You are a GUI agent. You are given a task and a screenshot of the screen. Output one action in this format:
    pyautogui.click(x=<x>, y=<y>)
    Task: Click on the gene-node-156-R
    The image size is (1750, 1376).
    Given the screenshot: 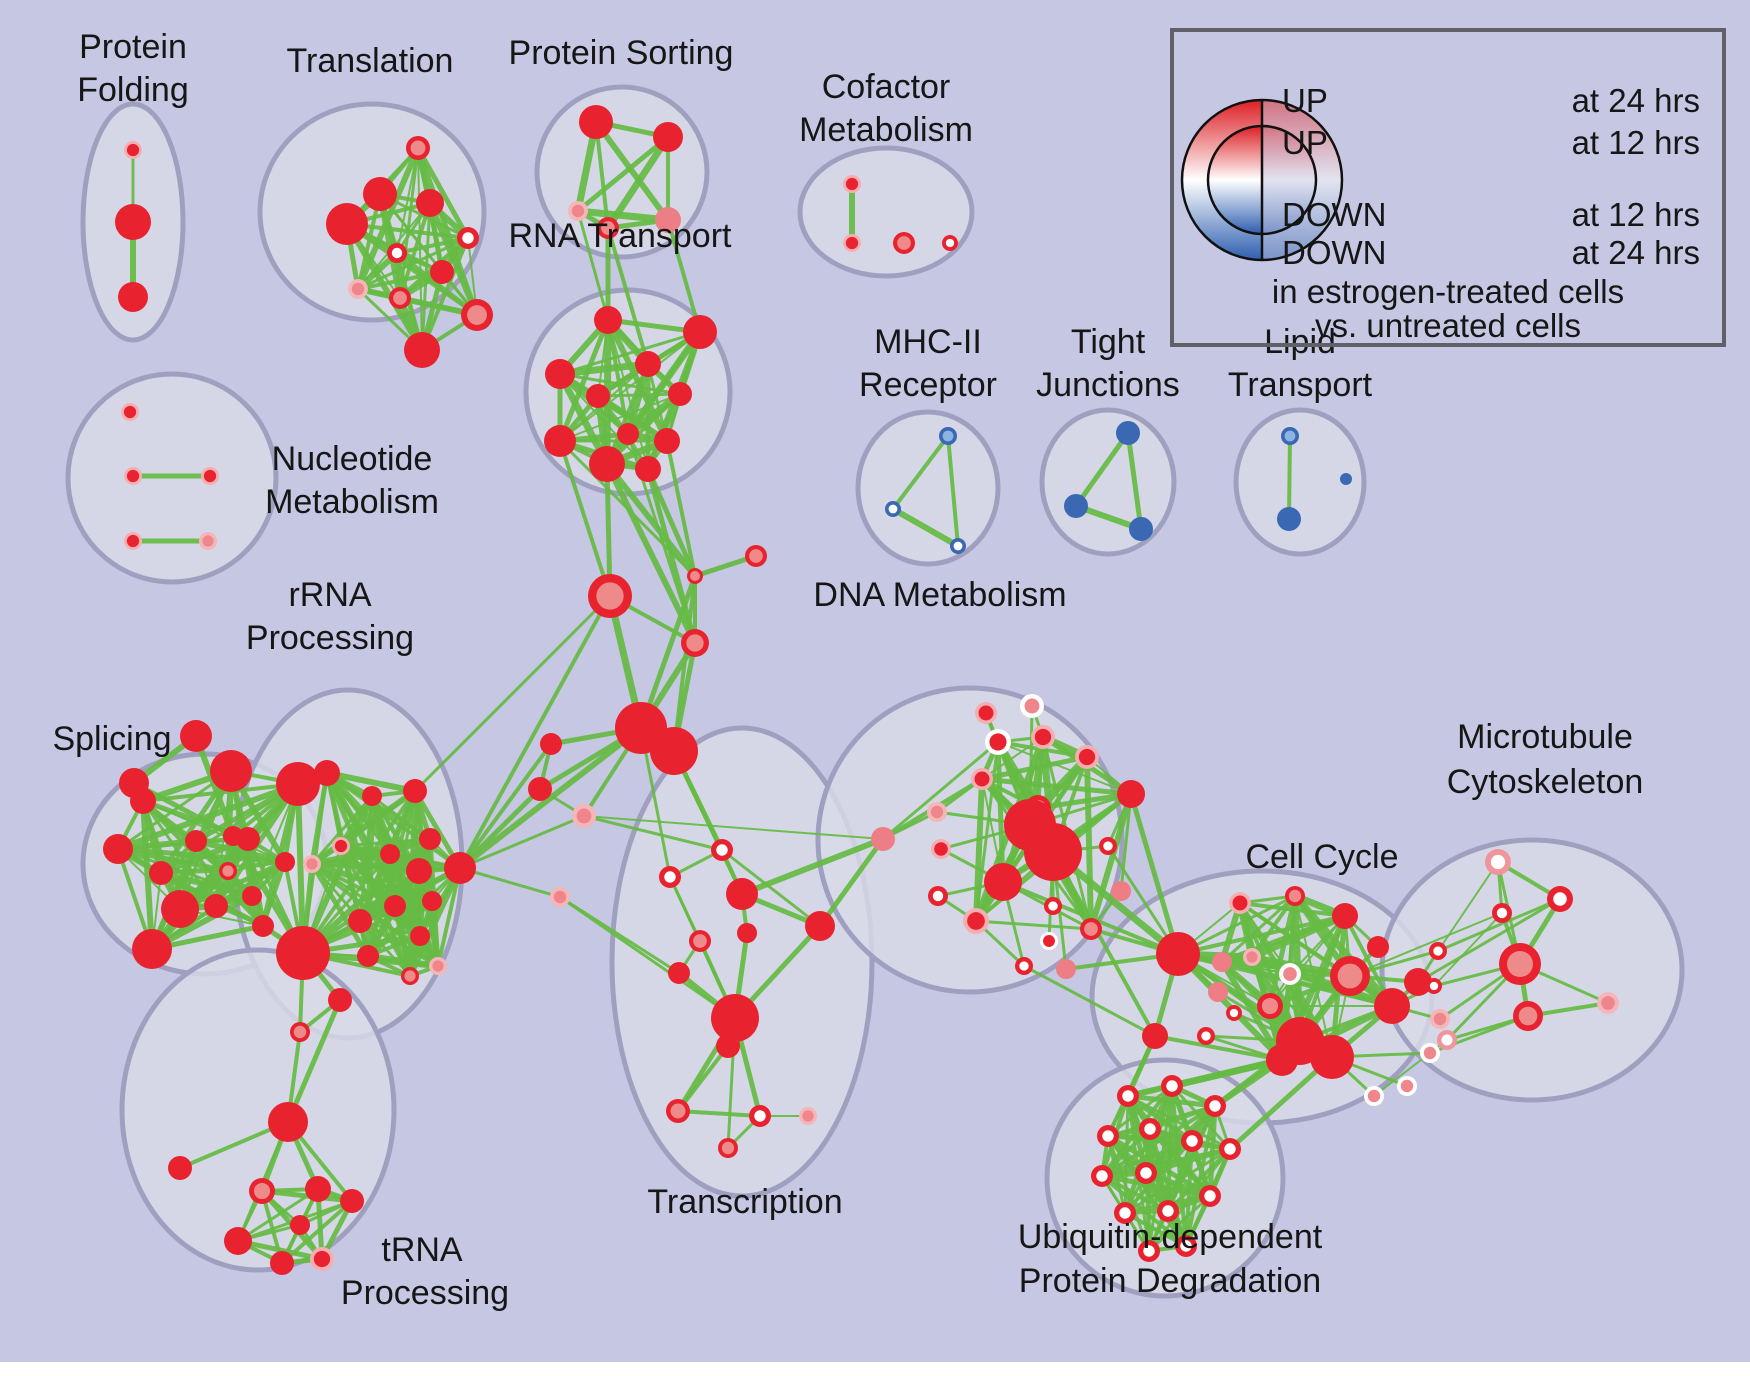 What is the action you would take?
    pyautogui.click(x=1332, y=1057)
    